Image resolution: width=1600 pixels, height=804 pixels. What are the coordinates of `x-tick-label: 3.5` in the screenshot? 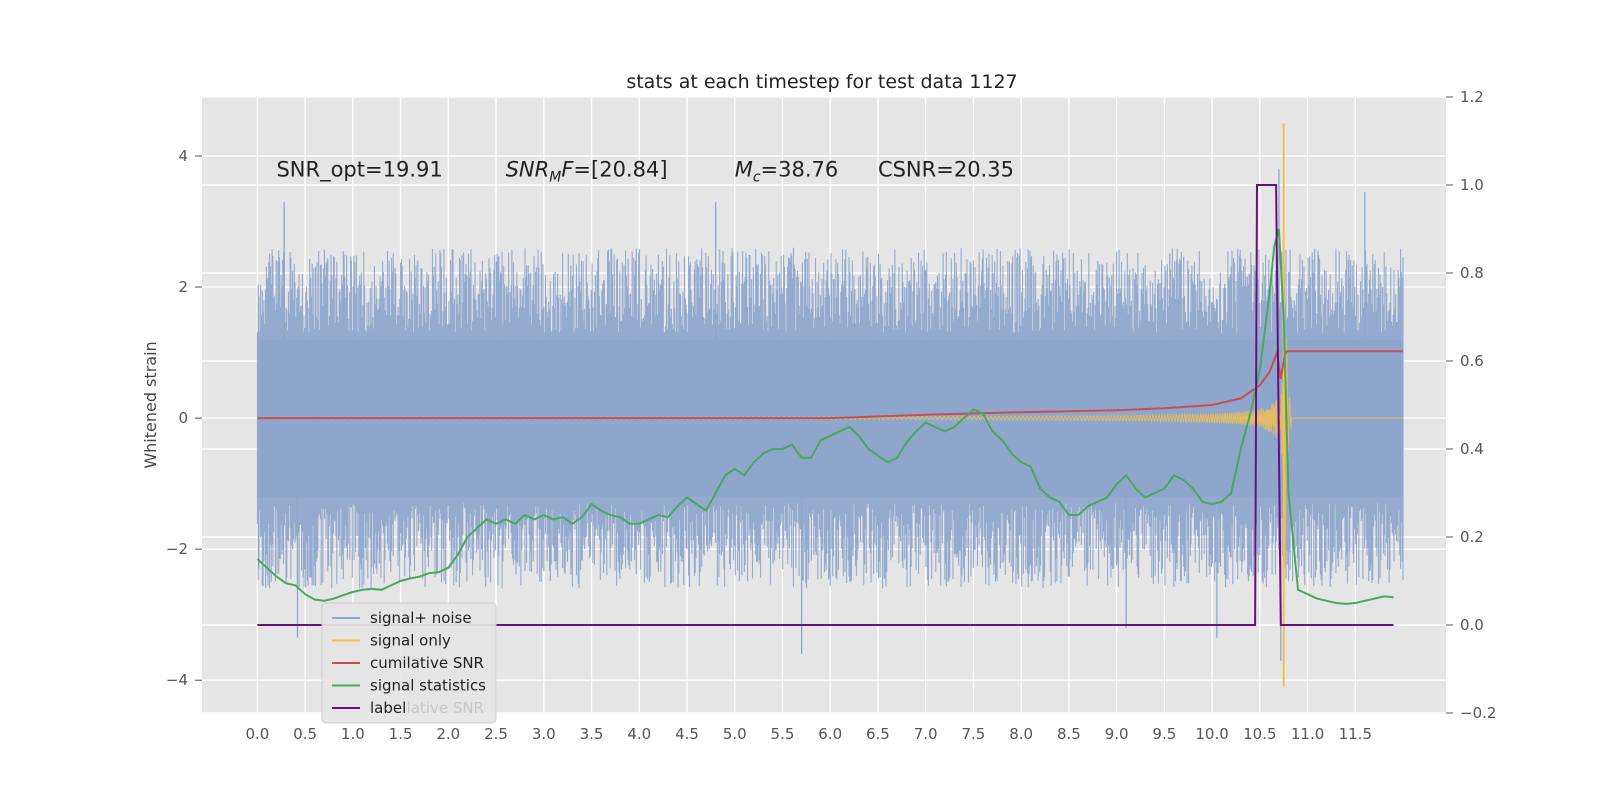 It's located at (592, 734).